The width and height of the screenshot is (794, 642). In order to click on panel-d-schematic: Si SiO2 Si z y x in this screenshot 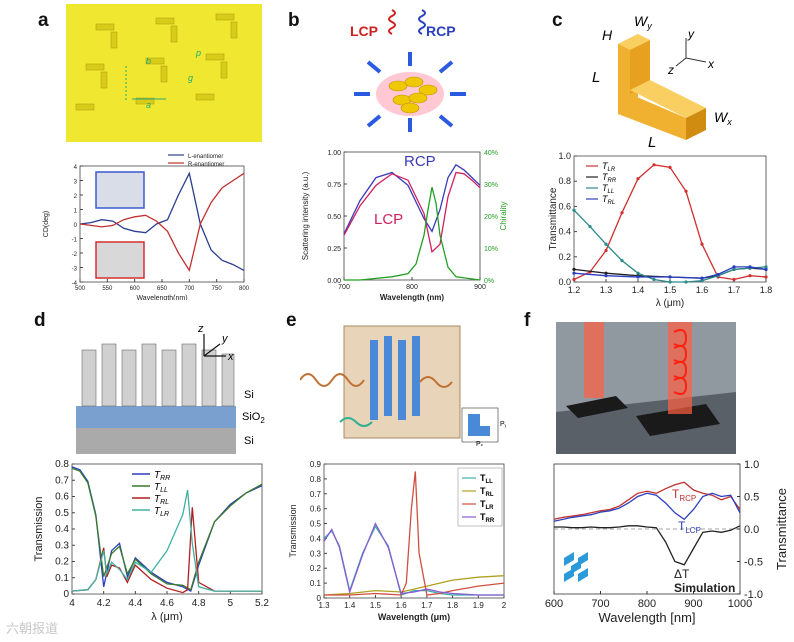, I will do `click(170, 388)`.